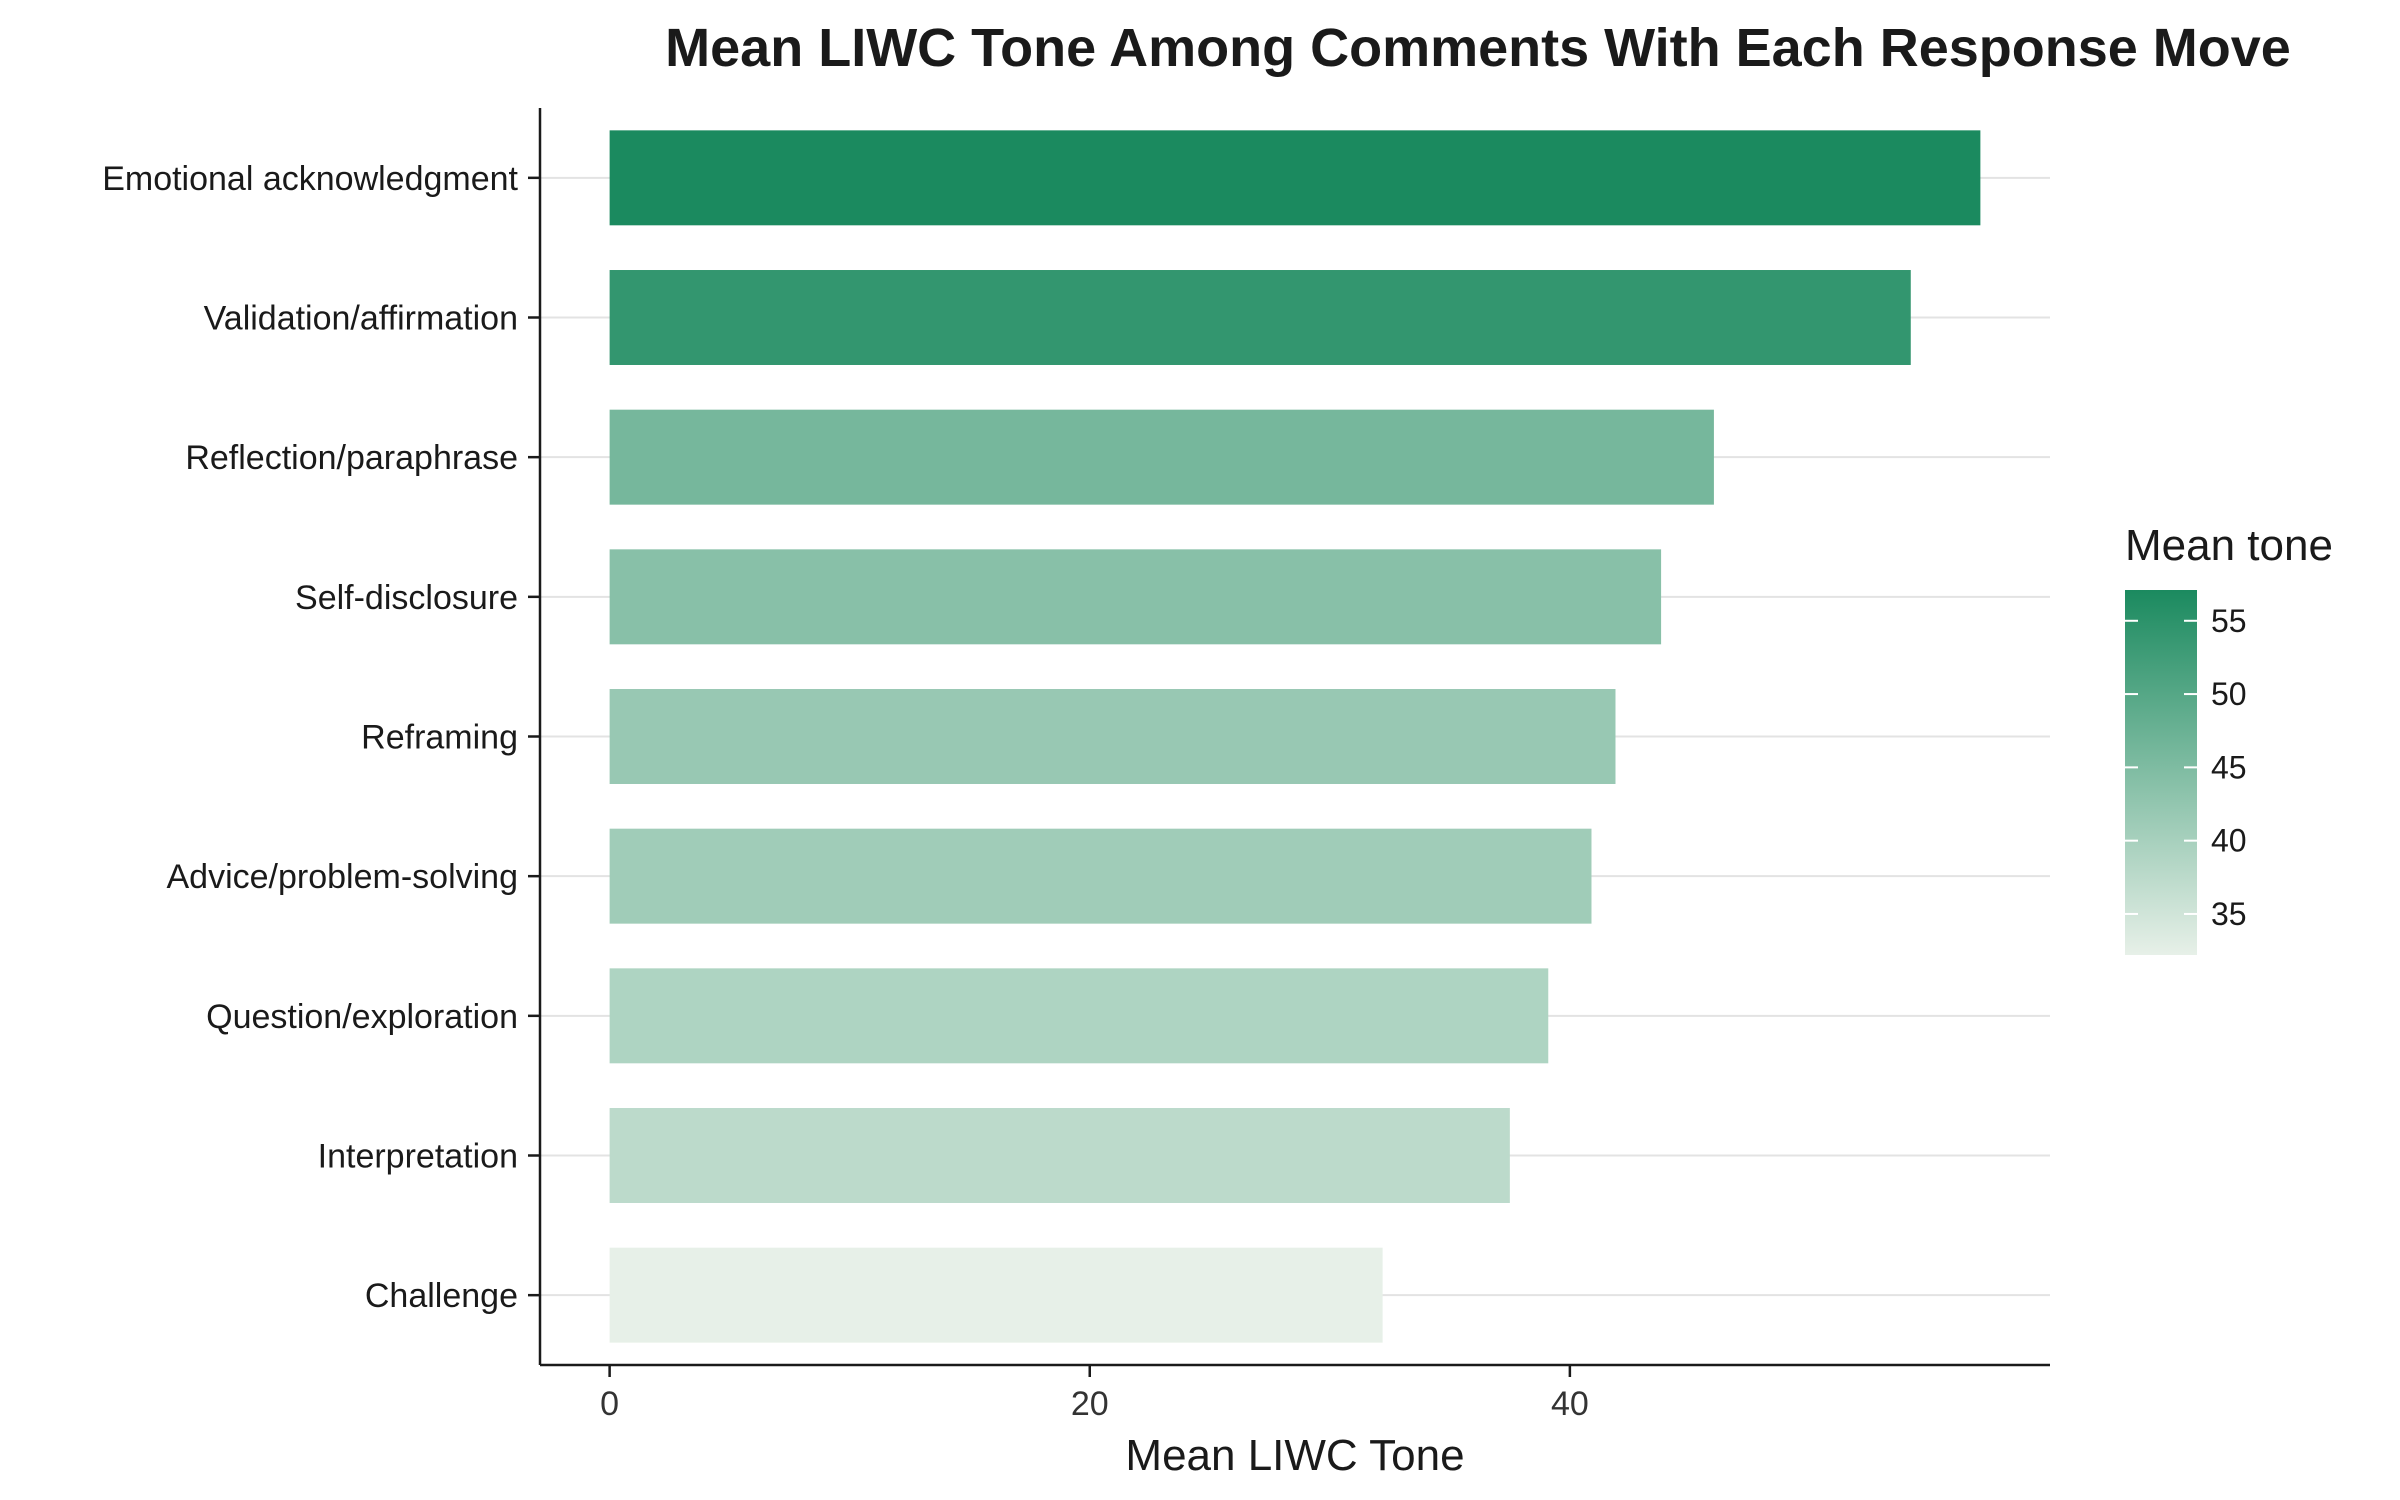 The width and height of the screenshot is (2400, 1500). What do you see at coordinates (439, 738) in the screenshot?
I see `y-tick-label: Reframing` at bounding box center [439, 738].